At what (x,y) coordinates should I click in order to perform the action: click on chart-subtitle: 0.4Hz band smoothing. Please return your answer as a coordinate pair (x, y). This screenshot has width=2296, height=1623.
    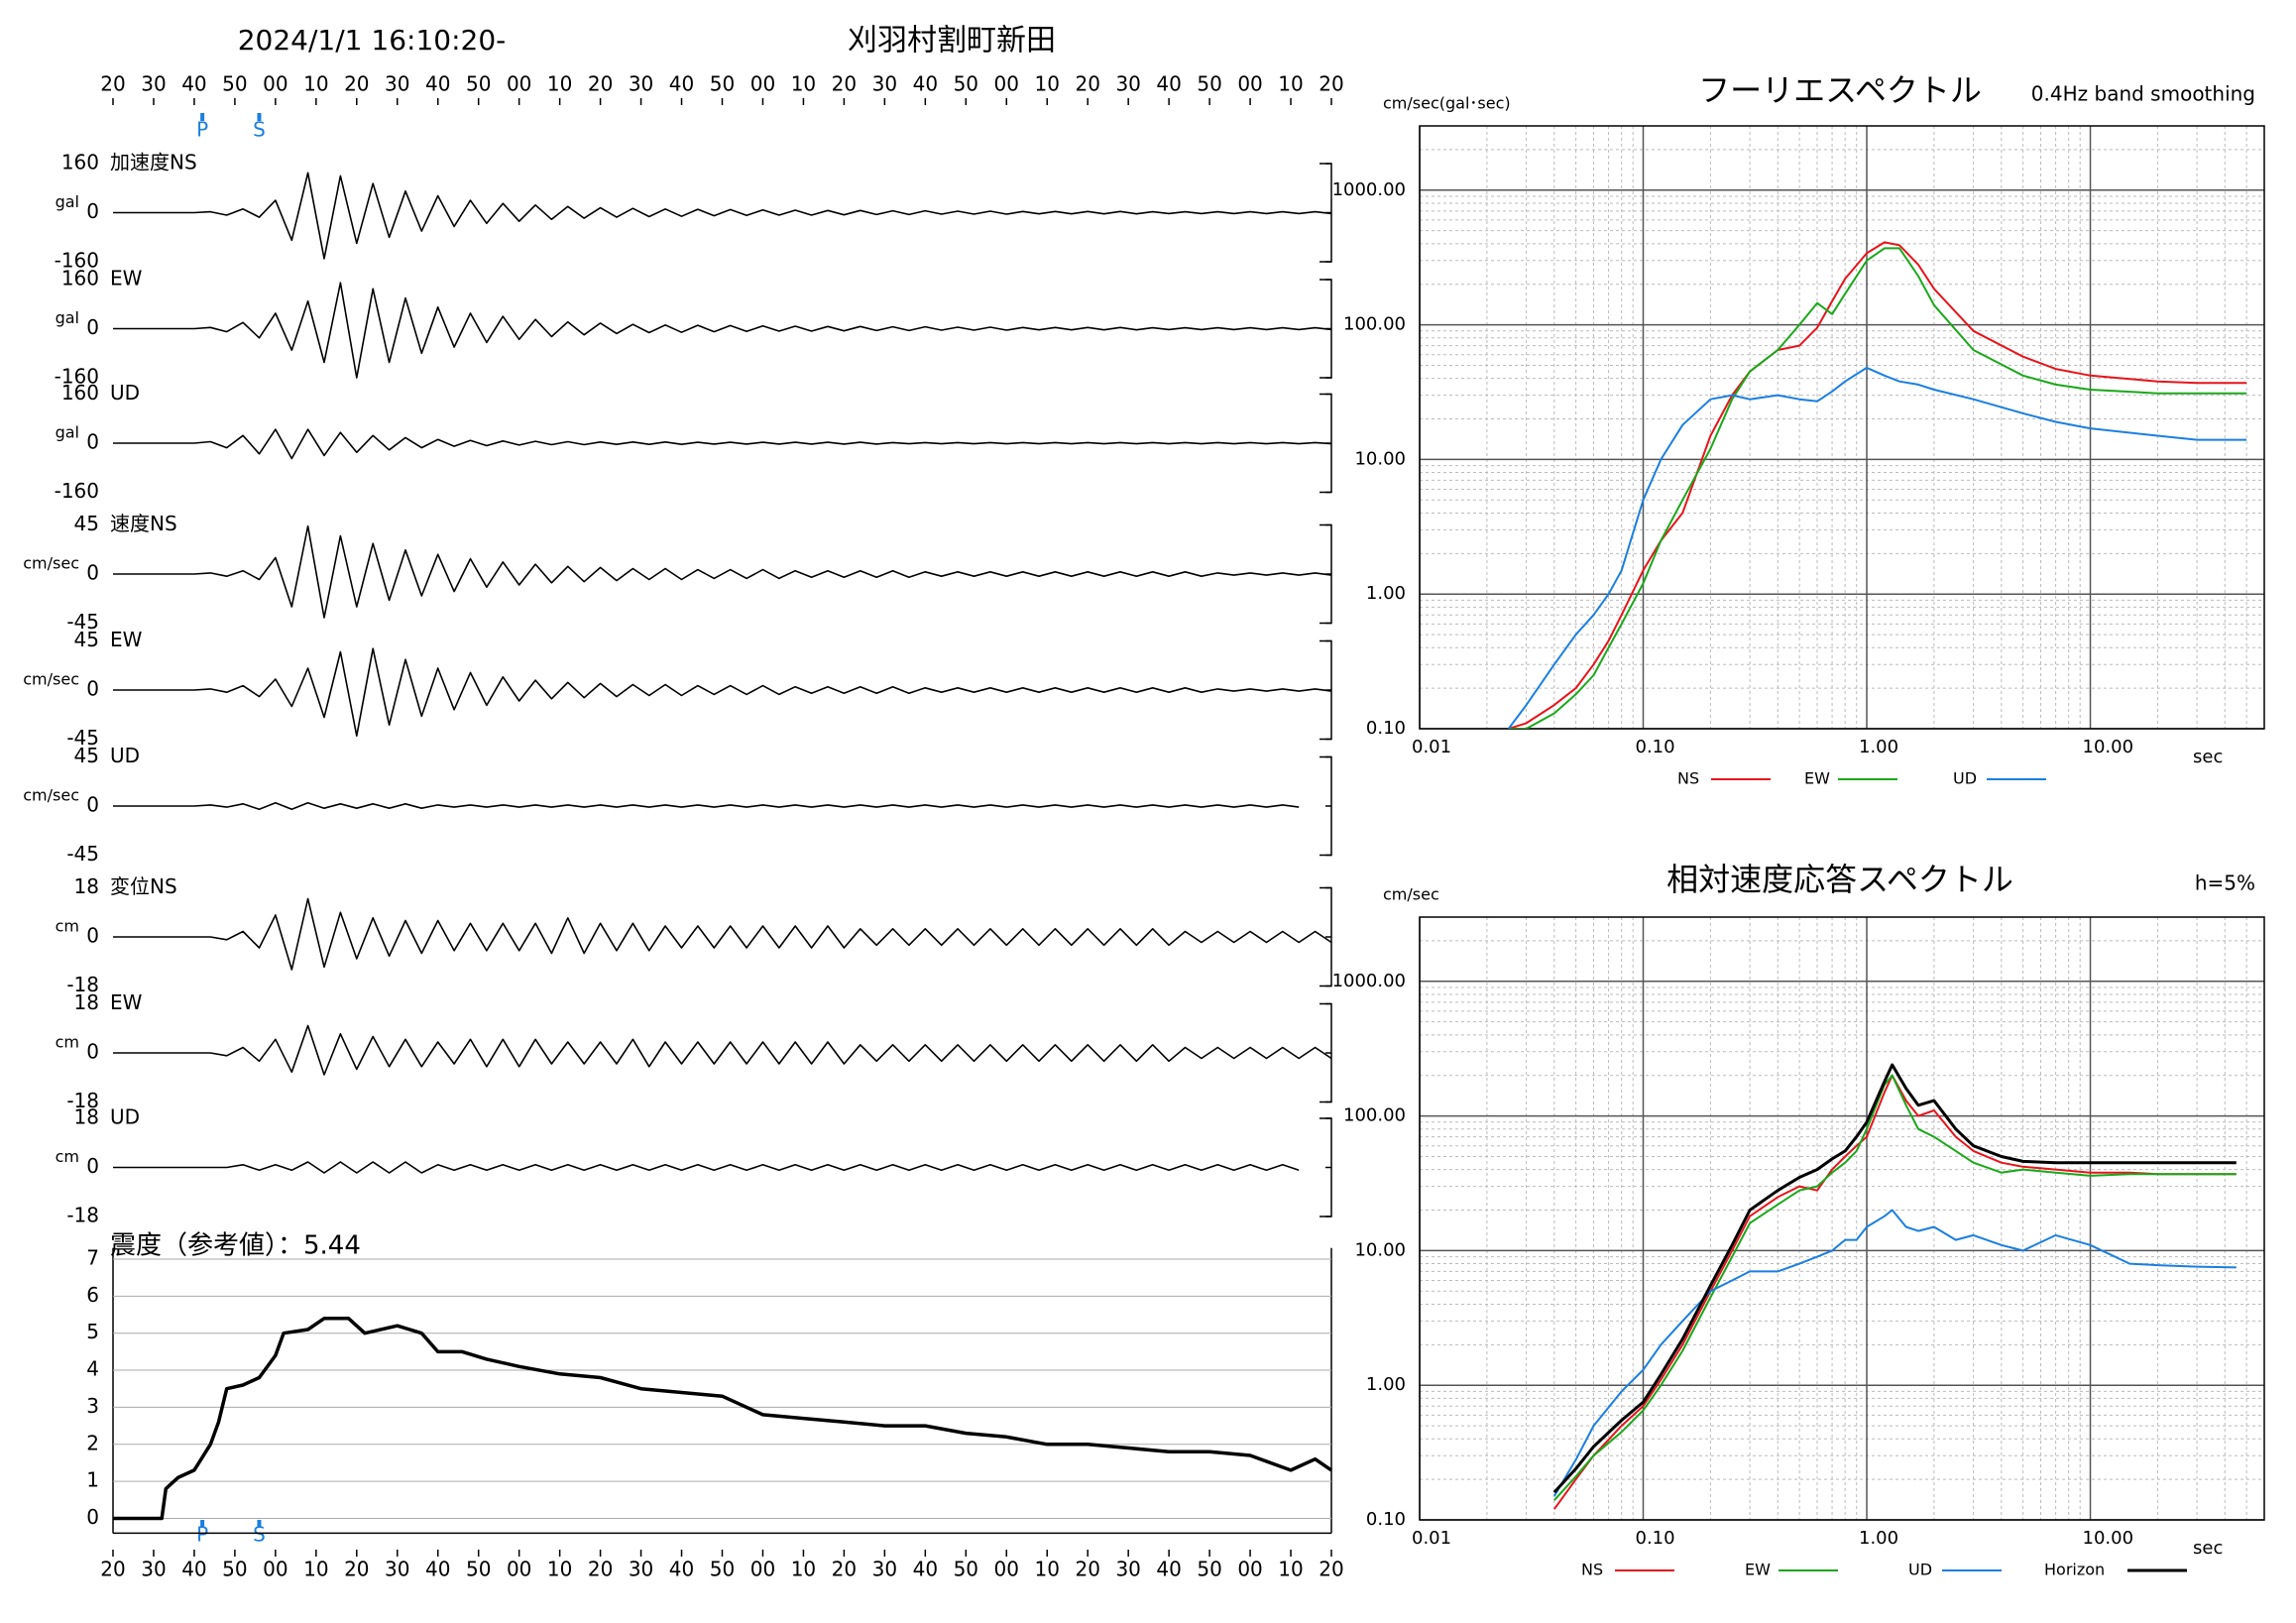
    Looking at the image, I should click on (2143, 94).